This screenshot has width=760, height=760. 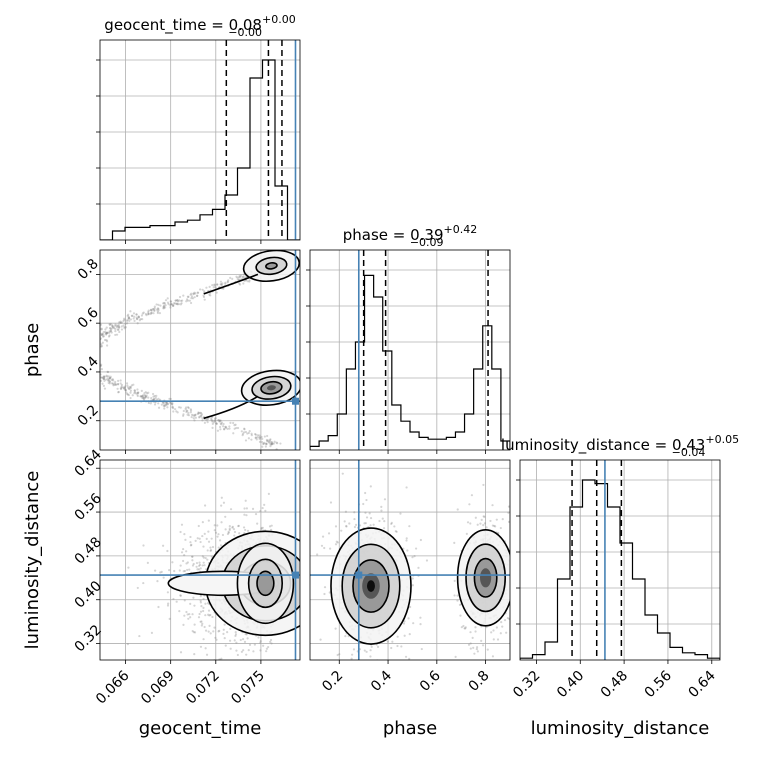 What do you see at coordinates (158, 688) in the screenshot?
I see `x-tick-label: 0.069` at bounding box center [158, 688].